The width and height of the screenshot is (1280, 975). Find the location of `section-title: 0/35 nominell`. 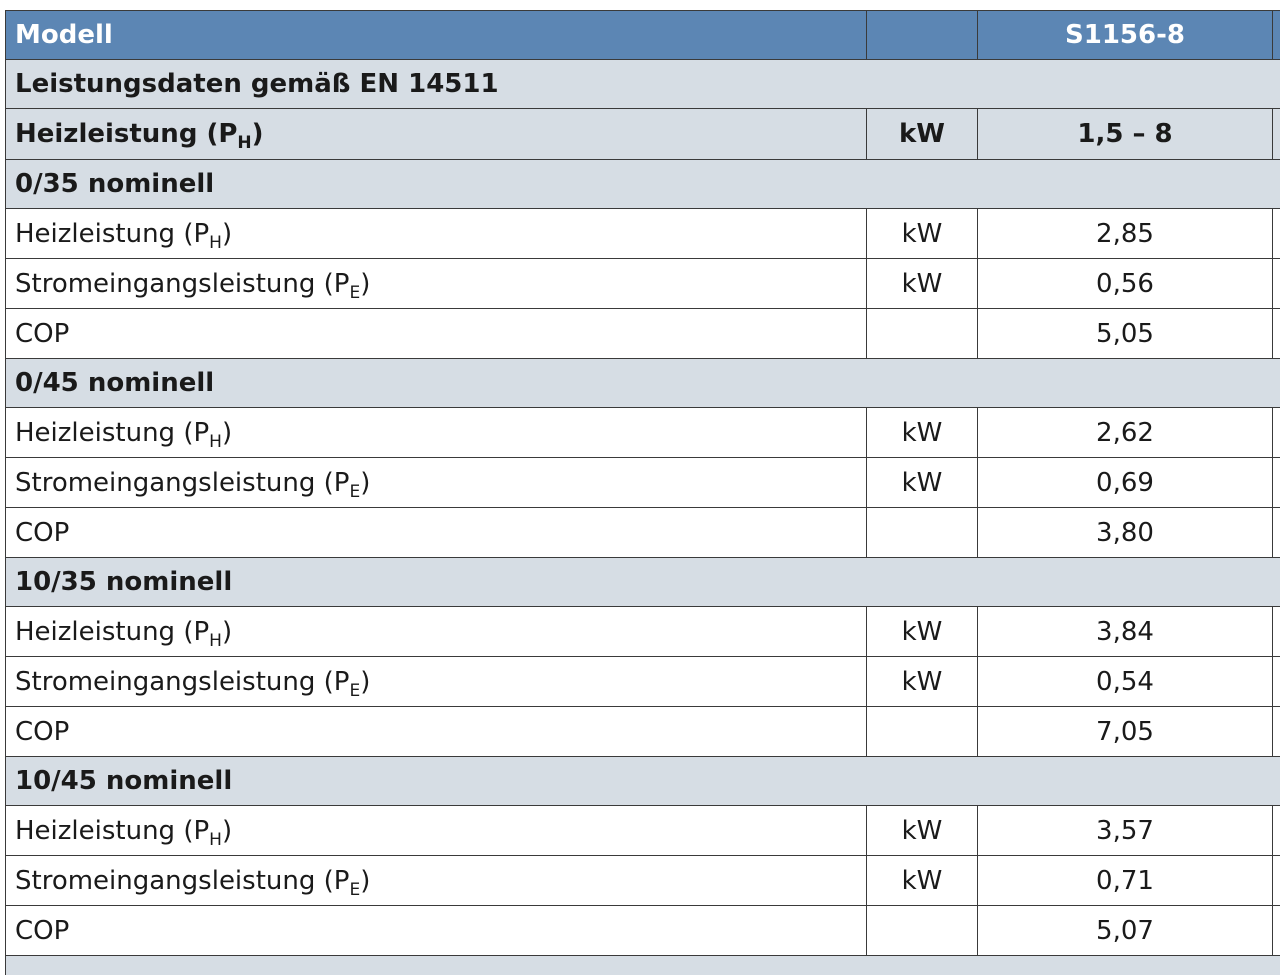

section-title: 0/35 nominell is located at coordinates (642, 184).